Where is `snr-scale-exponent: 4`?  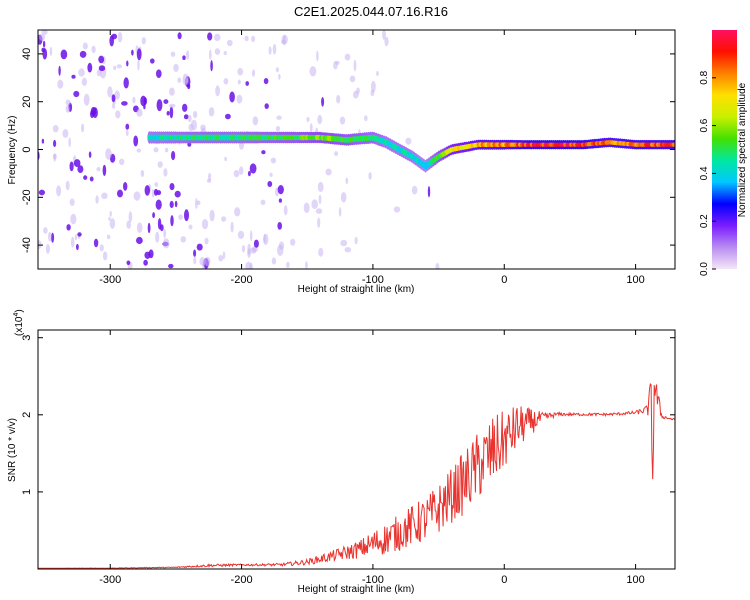
snr-scale-exponent: 4 is located at coordinates (16, 315).